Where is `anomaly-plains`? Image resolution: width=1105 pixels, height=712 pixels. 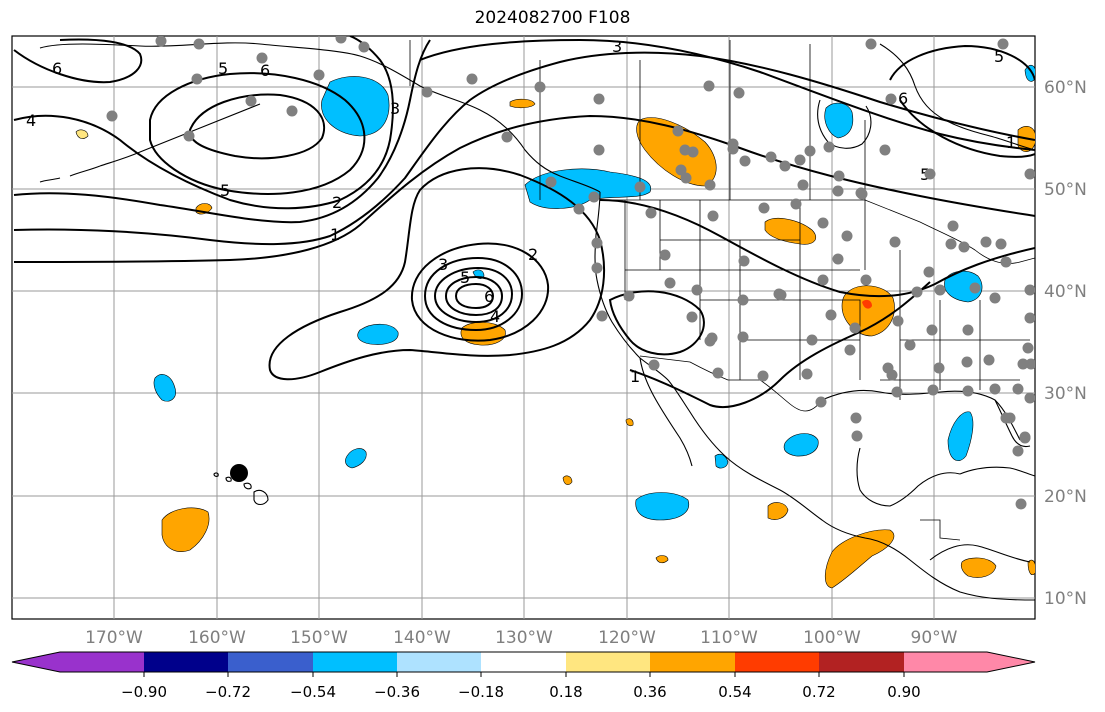 anomaly-plains is located at coordinates (790, 231).